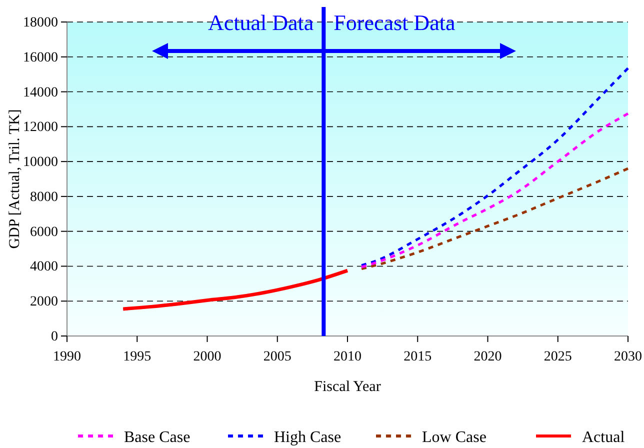 The height and width of the screenshot is (448, 644). What do you see at coordinates (418, 356) in the screenshot?
I see `x-tick-label: 2015` at bounding box center [418, 356].